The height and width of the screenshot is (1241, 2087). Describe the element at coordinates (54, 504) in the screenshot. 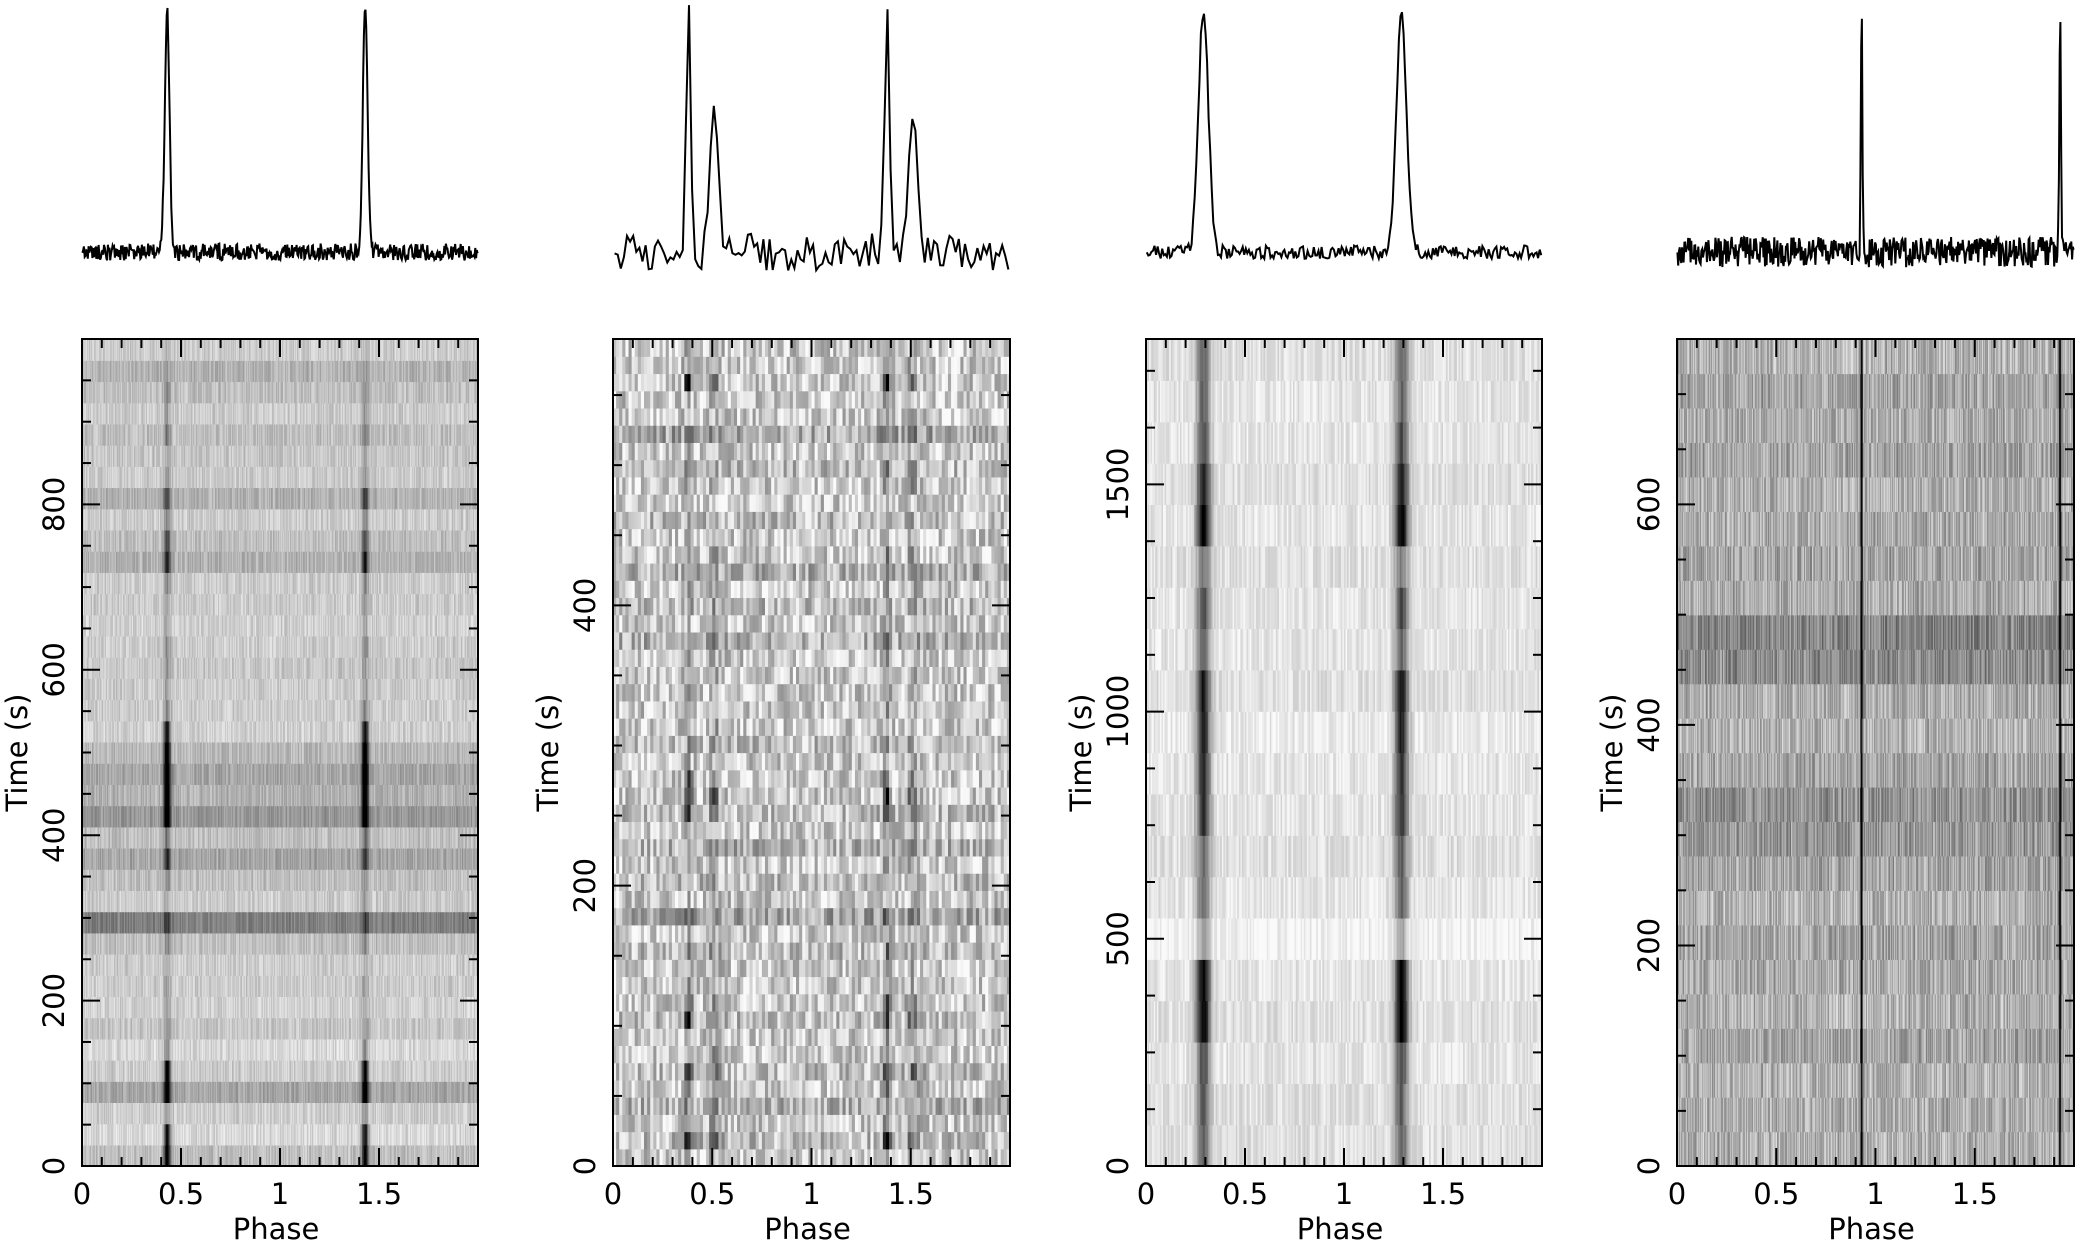

I see `y-tick-label: 800` at that location.